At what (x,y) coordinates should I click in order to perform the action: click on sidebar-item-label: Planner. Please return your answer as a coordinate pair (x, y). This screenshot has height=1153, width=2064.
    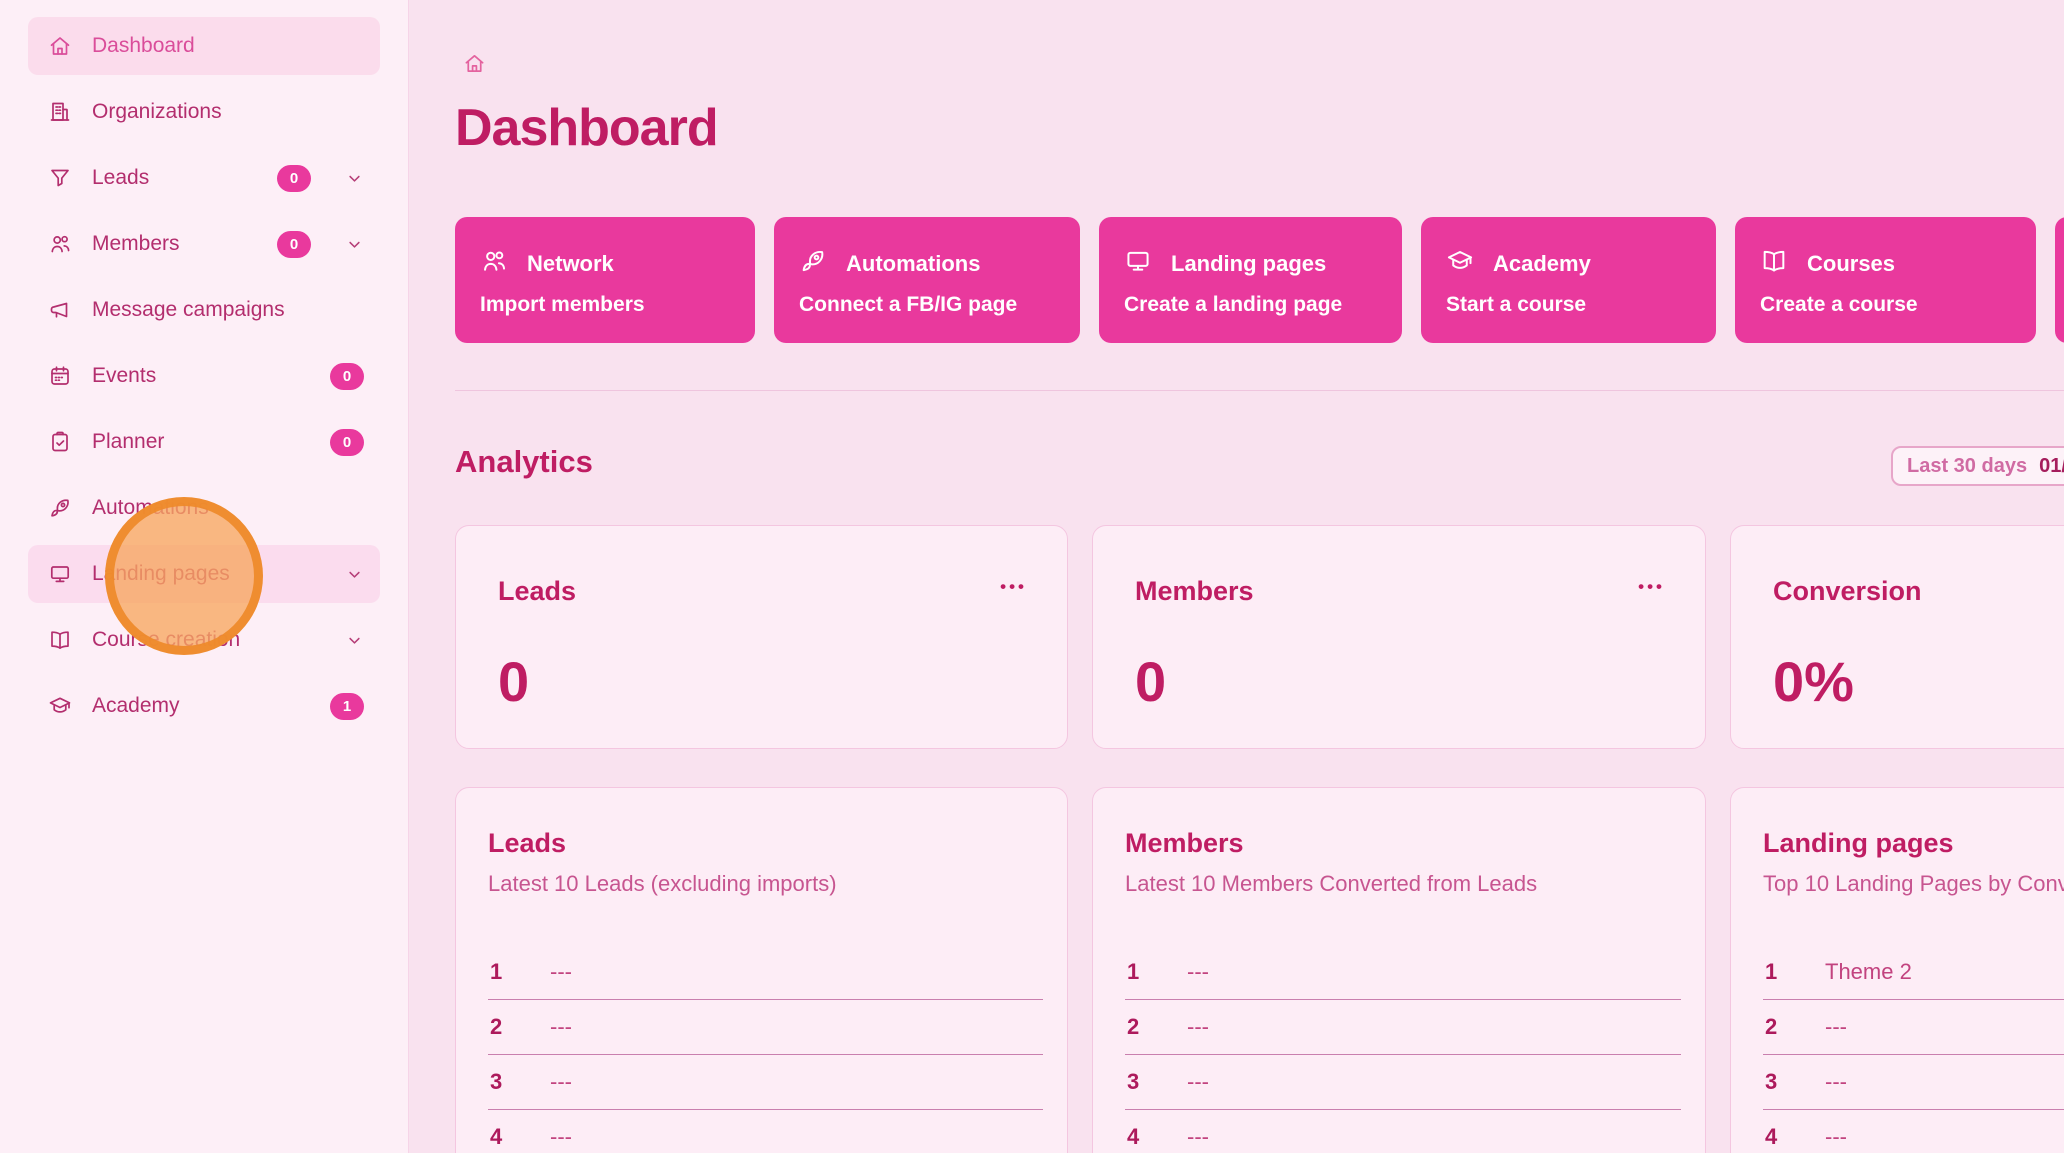
    Looking at the image, I should click on (128, 441).